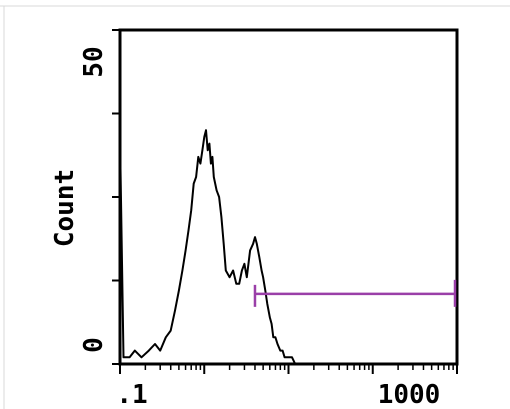 Image resolution: width=510 pixels, height=409 pixels. What do you see at coordinates (94, 61) in the screenshot?
I see `y-tick-label-top: 50` at bounding box center [94, 61].